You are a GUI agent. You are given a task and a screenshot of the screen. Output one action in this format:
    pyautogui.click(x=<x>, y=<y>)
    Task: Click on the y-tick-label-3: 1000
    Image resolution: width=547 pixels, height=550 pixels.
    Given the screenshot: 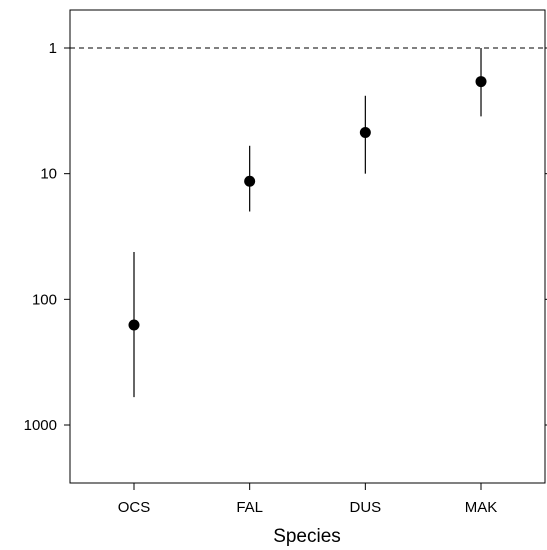 What is the action you would take?
    pyautogui.click(x=40, y=425)
    